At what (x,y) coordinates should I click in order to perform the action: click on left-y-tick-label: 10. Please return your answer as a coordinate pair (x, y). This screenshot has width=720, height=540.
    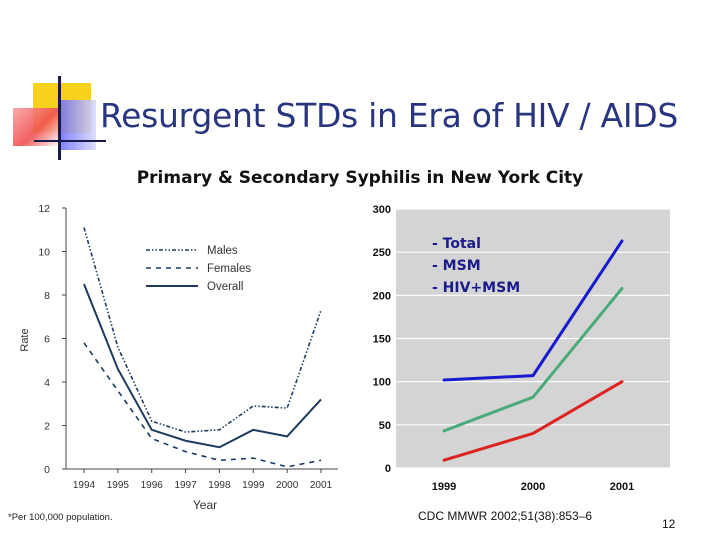
    Looking at the image, I should click on (44, 253).